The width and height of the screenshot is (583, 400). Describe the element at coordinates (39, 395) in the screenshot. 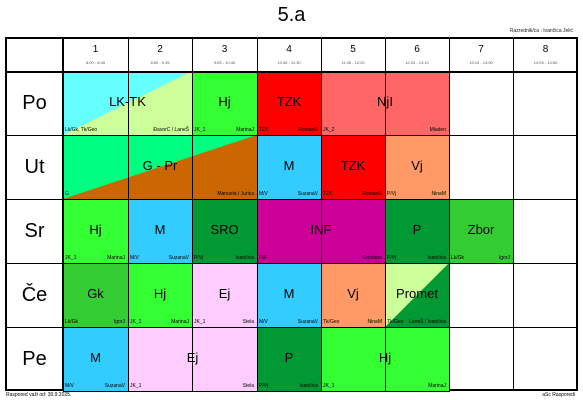

I see `valid-from-label: Raspored važi od: 30.9.2025.` at that location.